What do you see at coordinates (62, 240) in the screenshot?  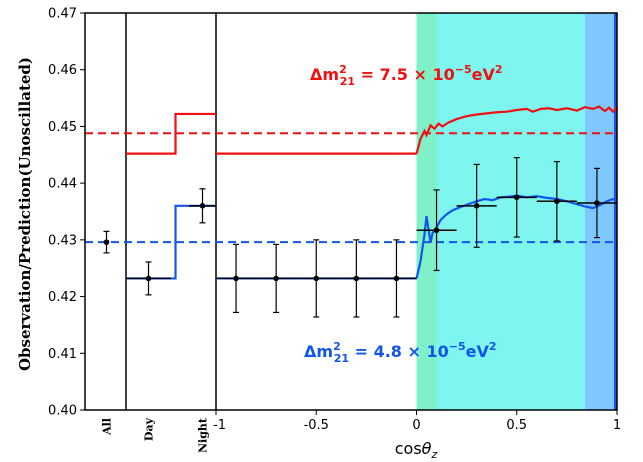 I see `y-tick-label: 0.43` at bounding box center [62, 240].